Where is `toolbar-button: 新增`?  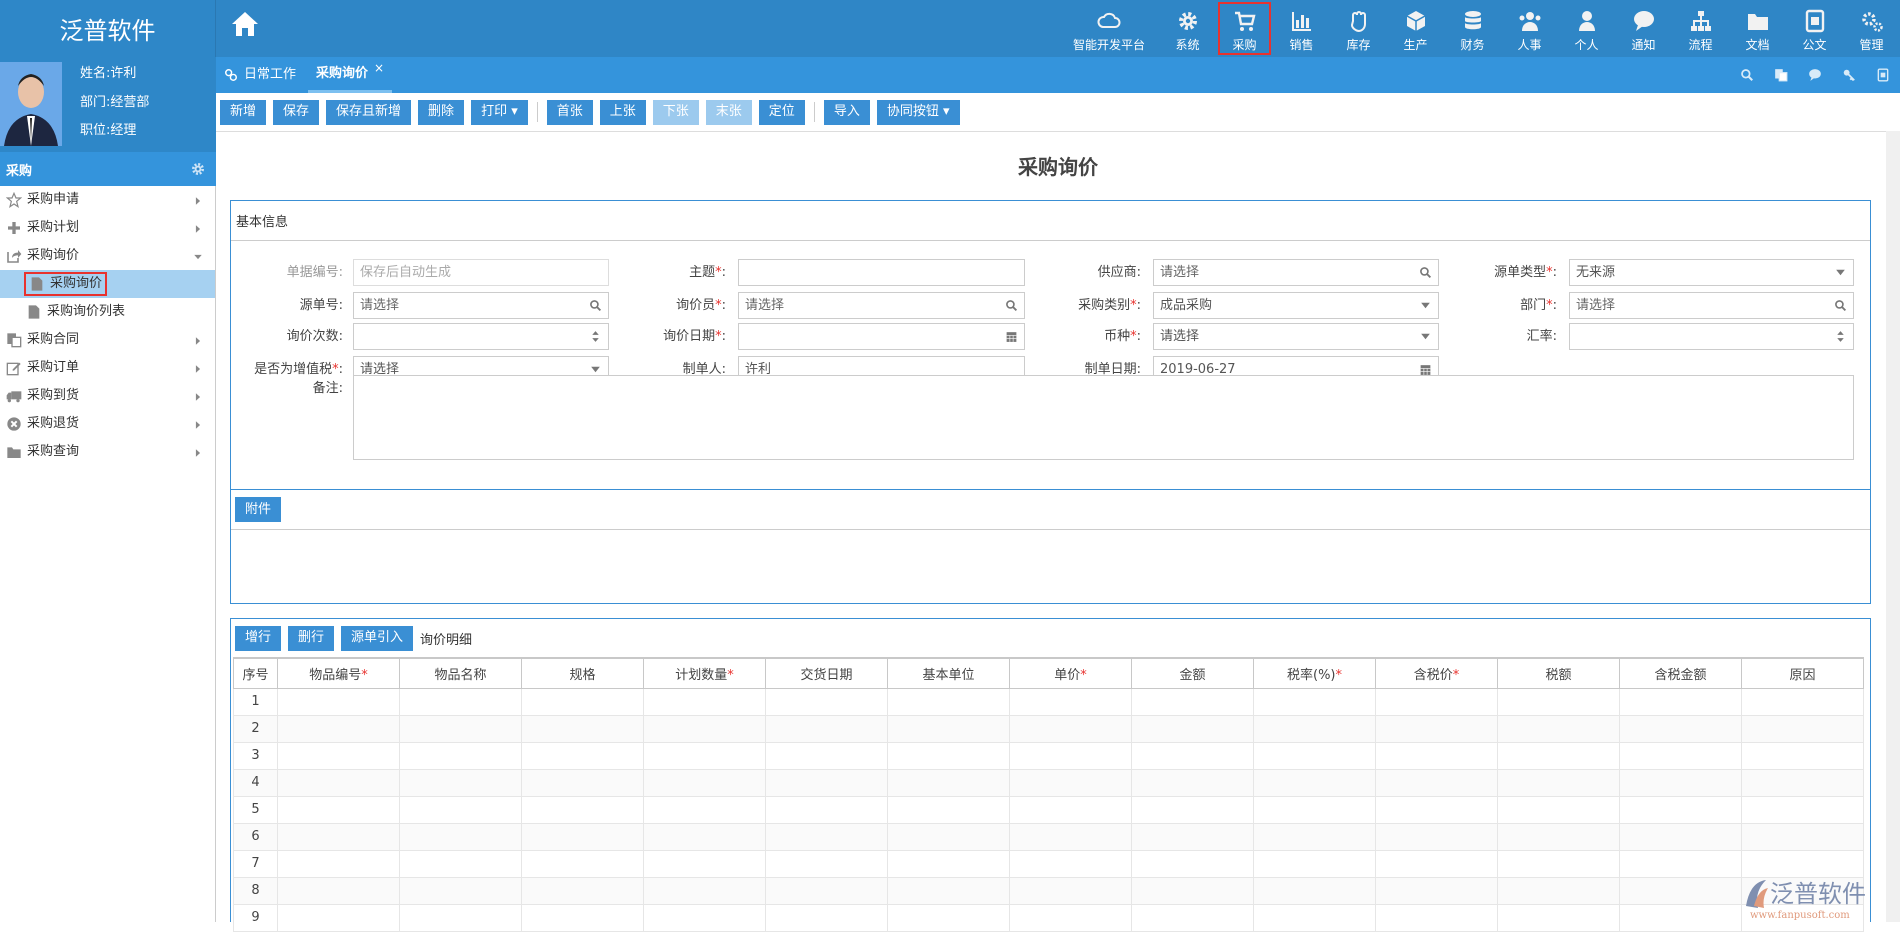 toolbar-button: 新增 is located at coordinates (243, 112).